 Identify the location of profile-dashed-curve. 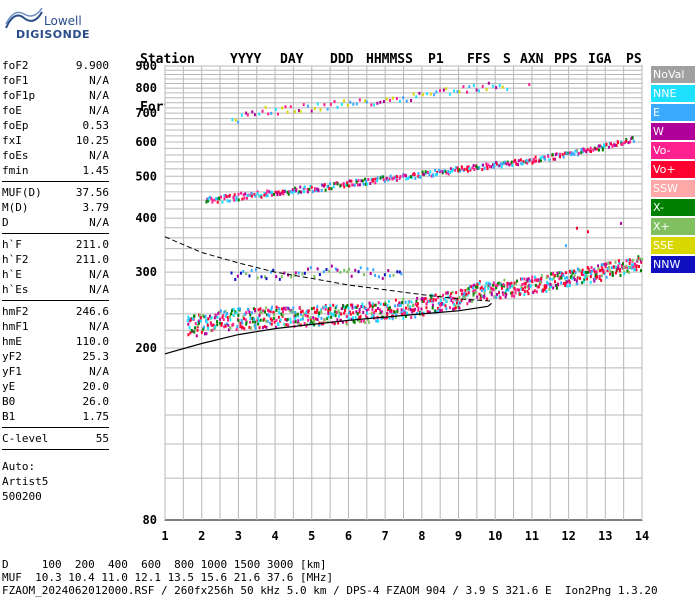
(328, 269).